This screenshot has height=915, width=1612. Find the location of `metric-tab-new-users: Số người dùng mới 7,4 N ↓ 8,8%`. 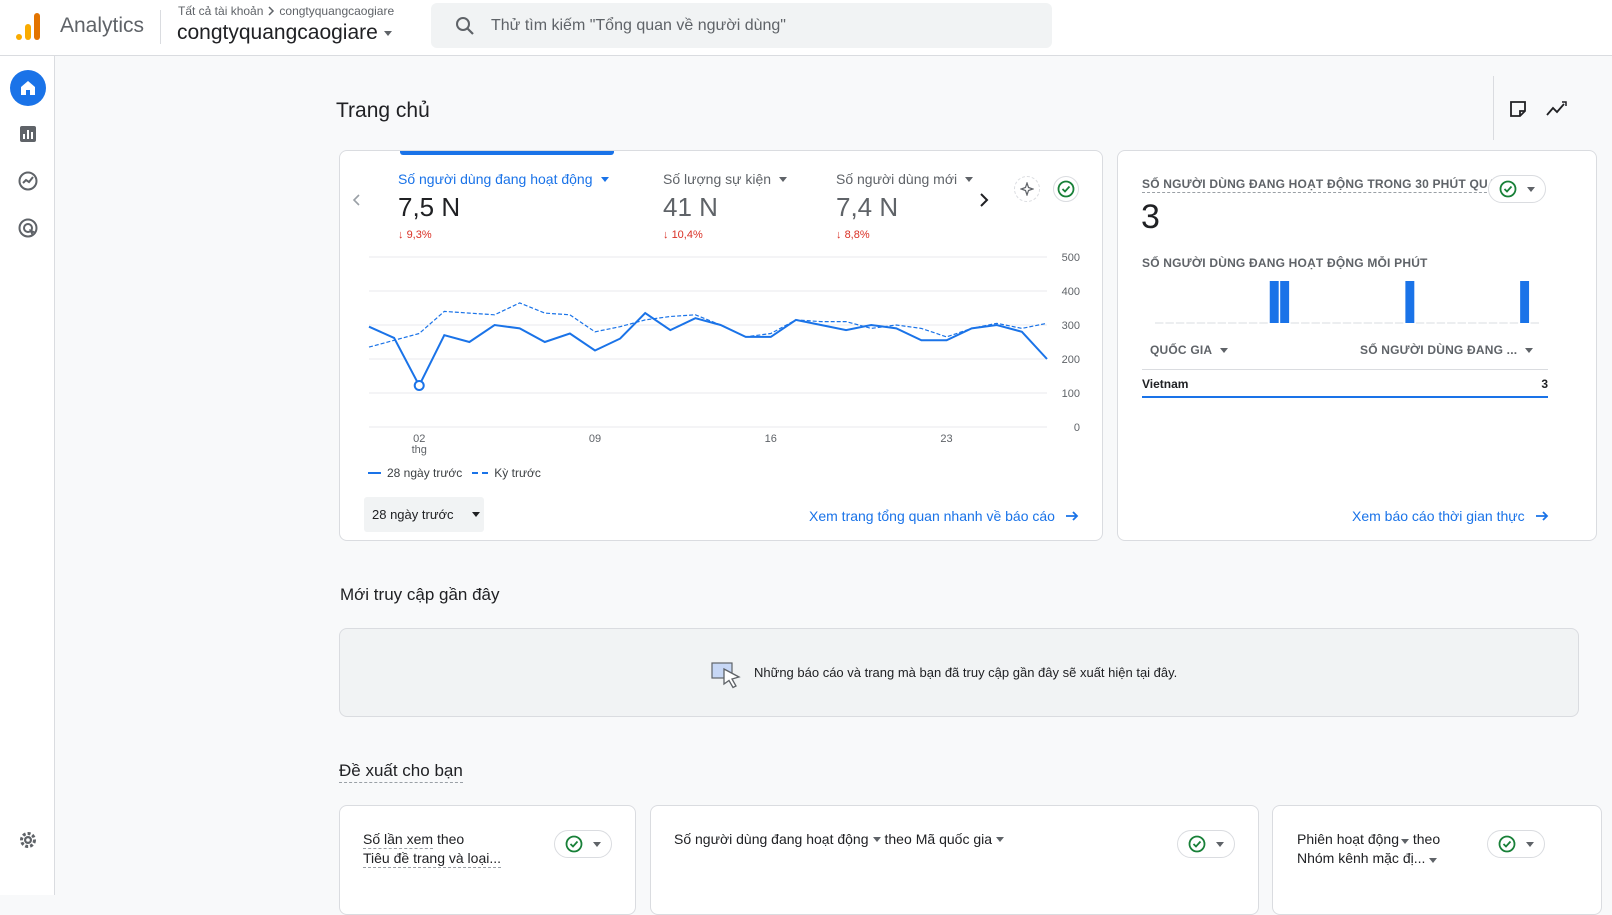

metric-tab-new-users: Số người dùng mới 7,4 N ↓ 8,8% is located at coordinates (905, 206).